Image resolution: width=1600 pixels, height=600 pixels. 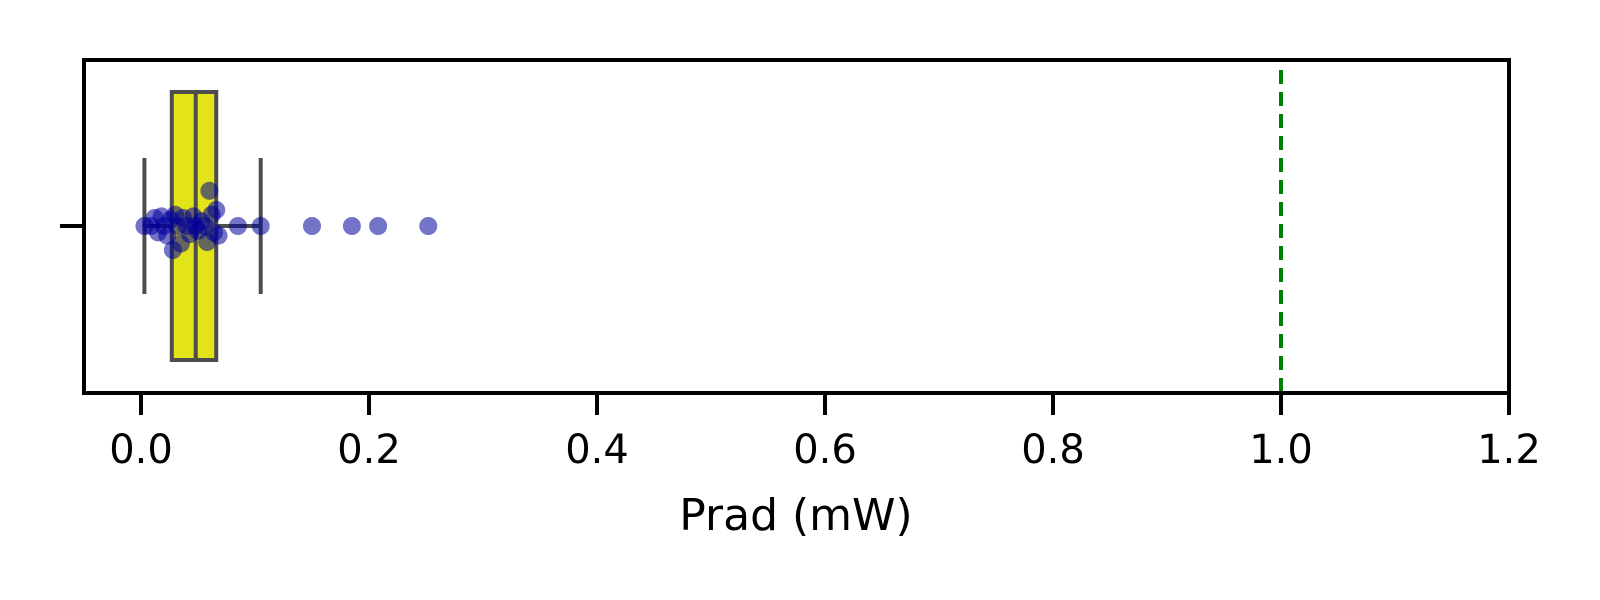 What do you see at coordinates (597, 450) in the screenshot?
I see `x-tick-label: 0.4` at bounding box center [597, 450].